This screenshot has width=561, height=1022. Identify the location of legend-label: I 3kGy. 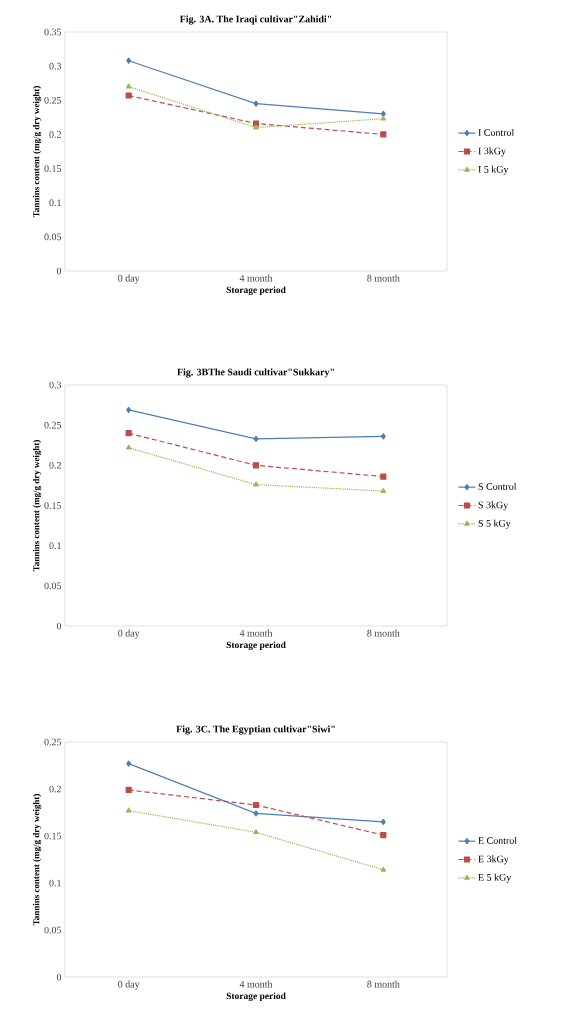
(492, 152).